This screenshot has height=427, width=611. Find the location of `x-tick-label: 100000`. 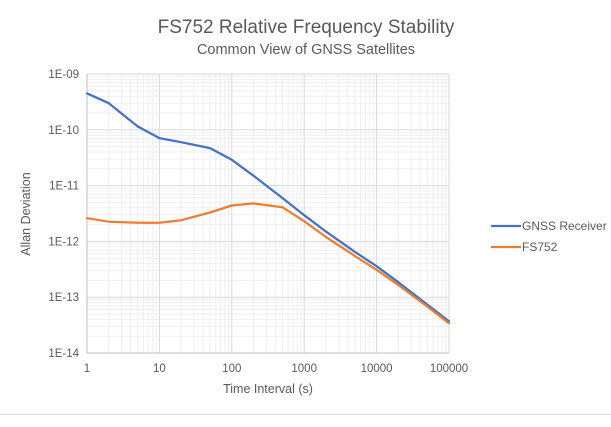

x-tick-label: 100000 is located at coordinates (449, 369).